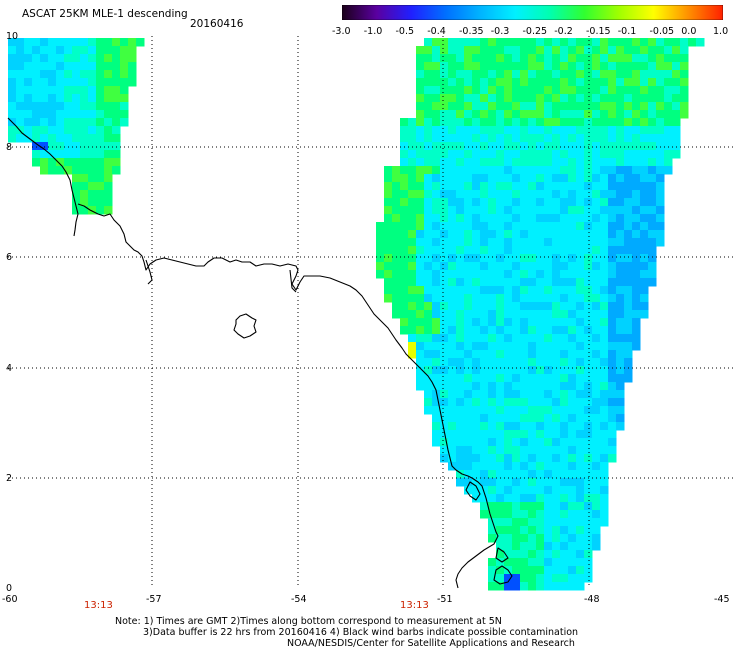  I want to click on map-title: ASCAT 25KM MLE-1 descending, so click(105, 14).